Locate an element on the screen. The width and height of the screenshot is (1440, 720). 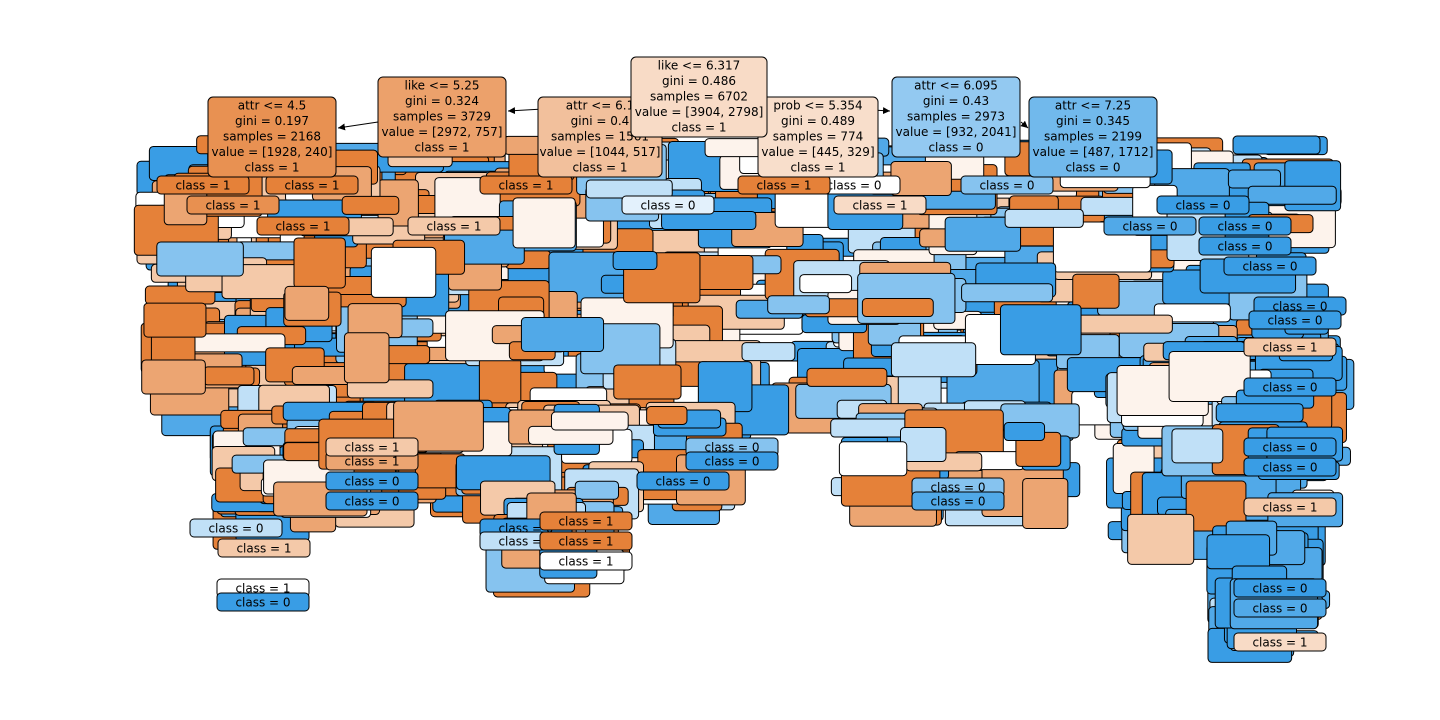
node-line: like <= 5.25 is located at coordinates (441, 86).